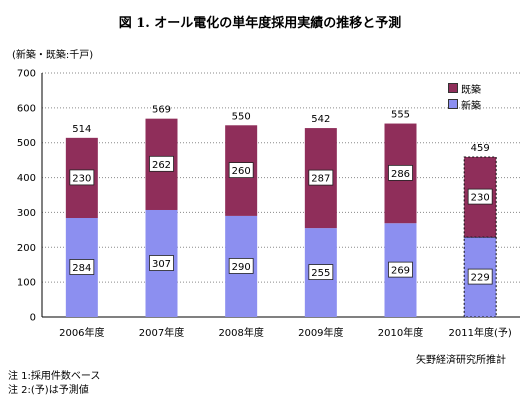  What do you see at coordinates (53, 55) in the screenshot?
I see `unit-label: (新築・既築:千戸)` at bounding box center [53, 55].